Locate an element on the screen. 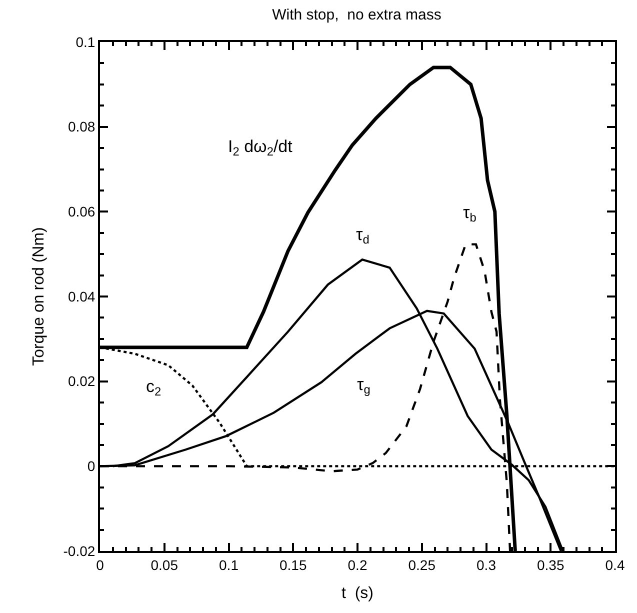  x-tick-label: 0.1 is located at coordinates (229, 564).